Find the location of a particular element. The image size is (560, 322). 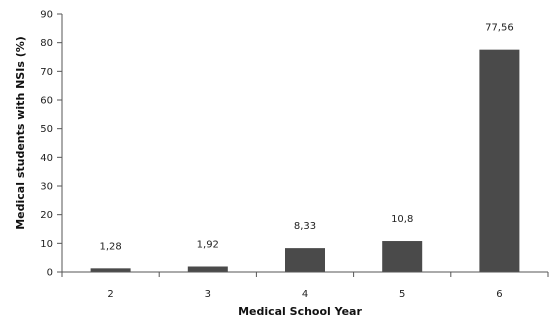

y-axis-ticks: 0 10 20 30 40 50 60 70 80 90 is located at coordinates (51, 144).